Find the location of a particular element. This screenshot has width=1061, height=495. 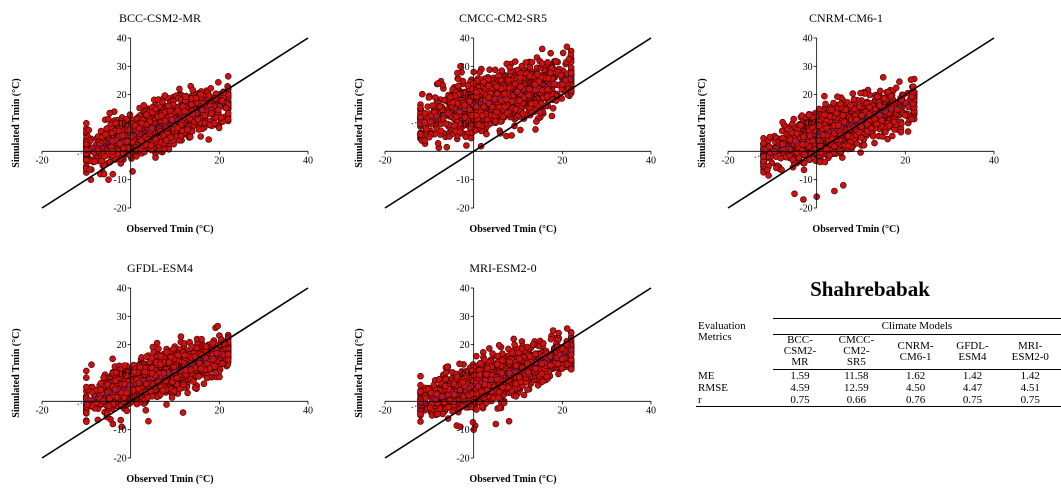

chart-title: GFDL-ESM4 is located at coordinates (160, 268).